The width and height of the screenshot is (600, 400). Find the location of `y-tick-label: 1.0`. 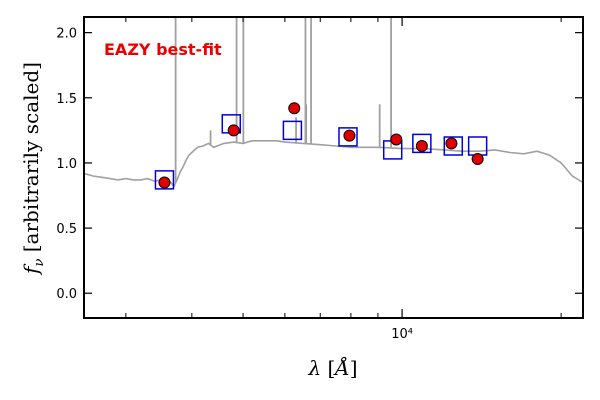

y-tick-label: 1.0 is located at coordinates (66, 164).